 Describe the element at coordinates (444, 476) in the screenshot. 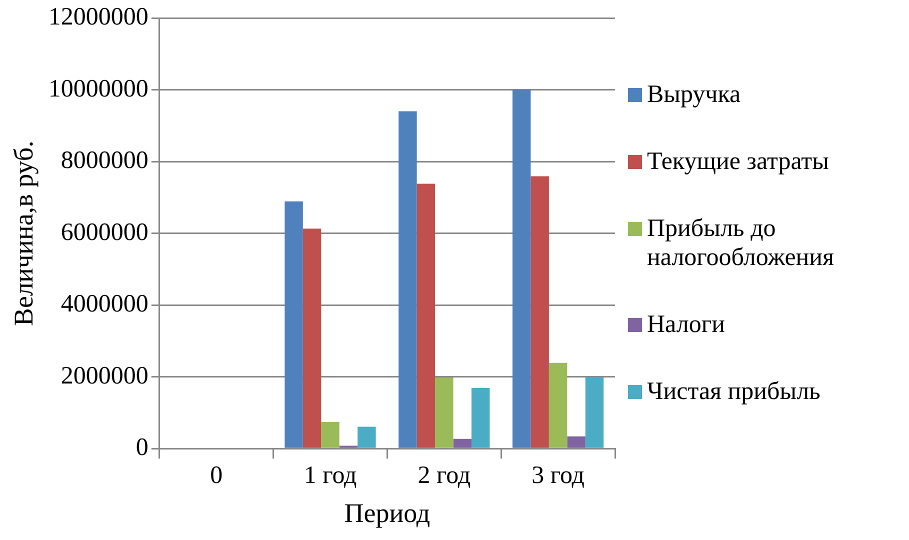

I see `x-tick-label: 2 год` at that location.